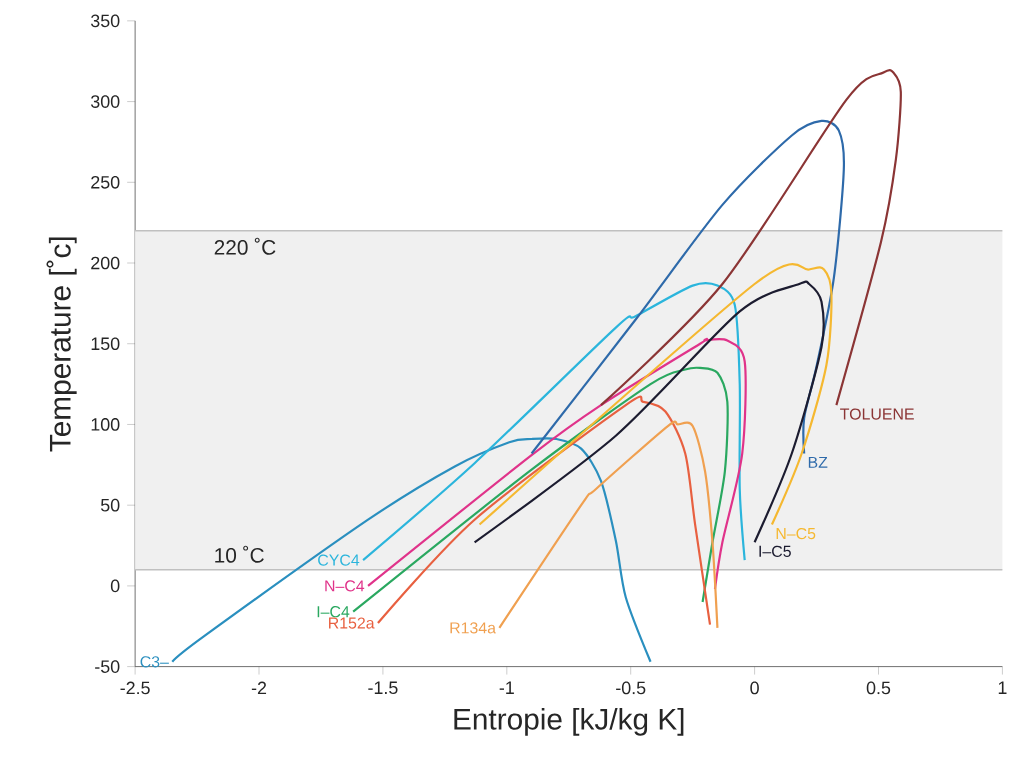 Image resolution: width=1014 pixels, height=767 pixels. Describe the element at coordinates (61, 344) in the screenshot. I see `y-axis-title: Temperature [˚c]` at that location.